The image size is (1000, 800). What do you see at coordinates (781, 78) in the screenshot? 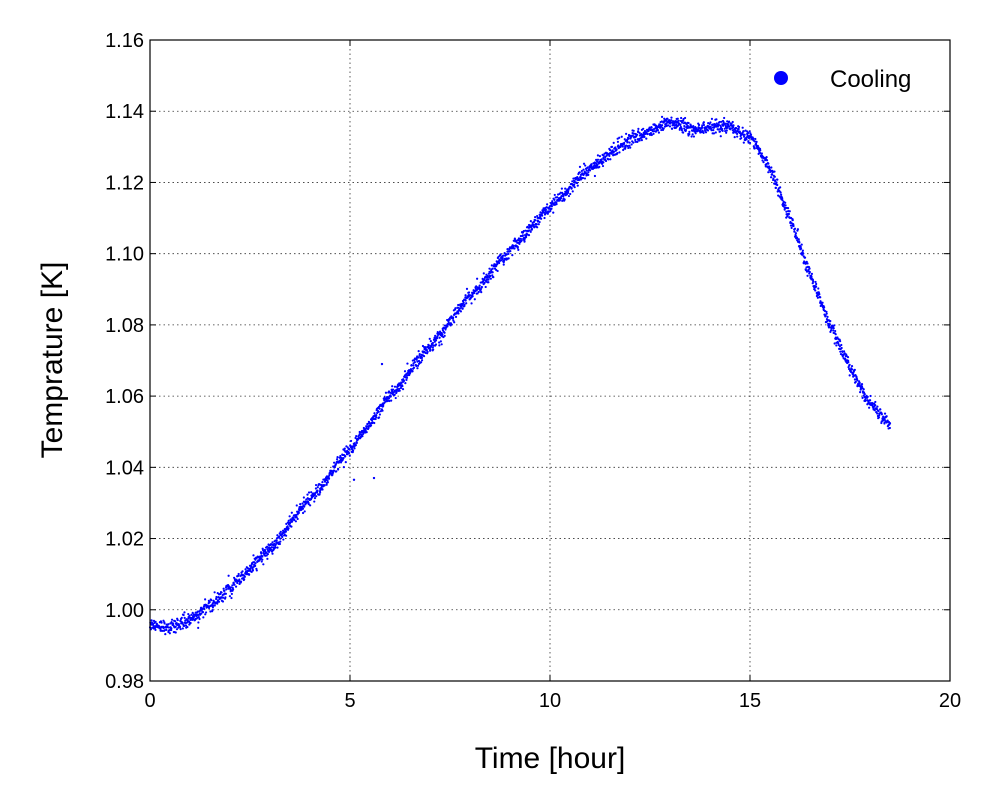
I see `legend-marker-cooling` at bounding box center [781, 78].